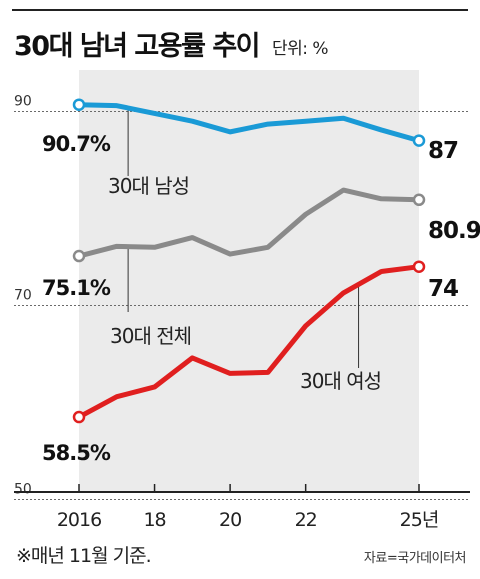 The height and width of the screenshot is (579, 480). I want to click on x-tick-label-2022: 22, so click(306, 520).